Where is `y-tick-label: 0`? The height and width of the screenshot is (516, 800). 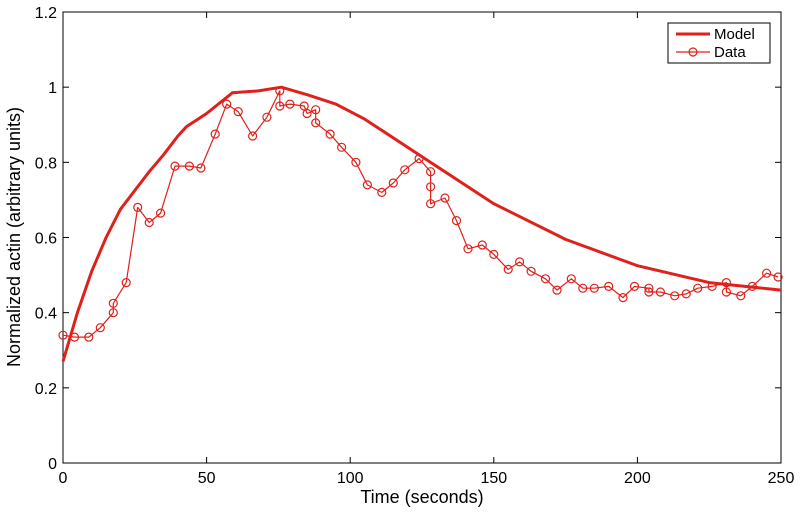
y-tick-label: 0 is located at coordinates (52, 464).